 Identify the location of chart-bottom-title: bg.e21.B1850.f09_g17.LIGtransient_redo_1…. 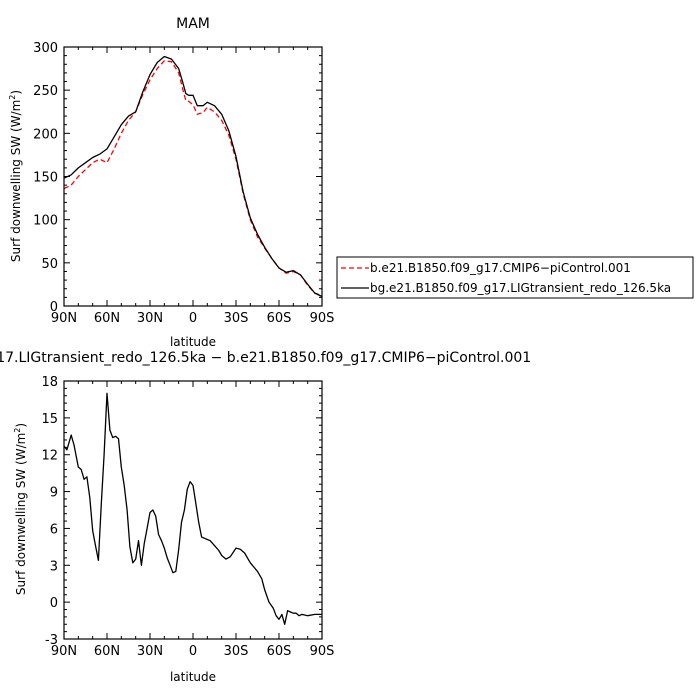
(265, 358).